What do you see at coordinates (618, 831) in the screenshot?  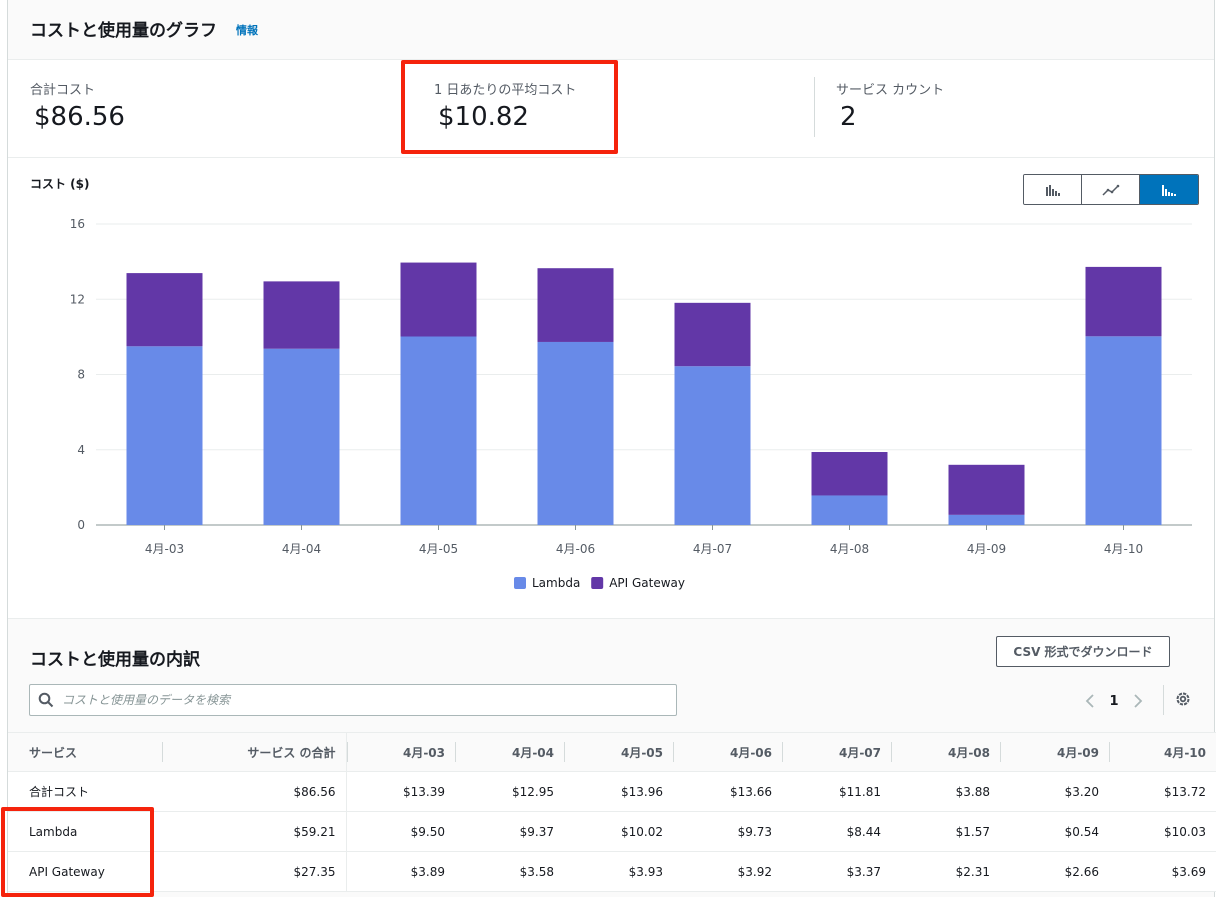 I see `cost-cell: $10.02` at bounding box center [618, 831].